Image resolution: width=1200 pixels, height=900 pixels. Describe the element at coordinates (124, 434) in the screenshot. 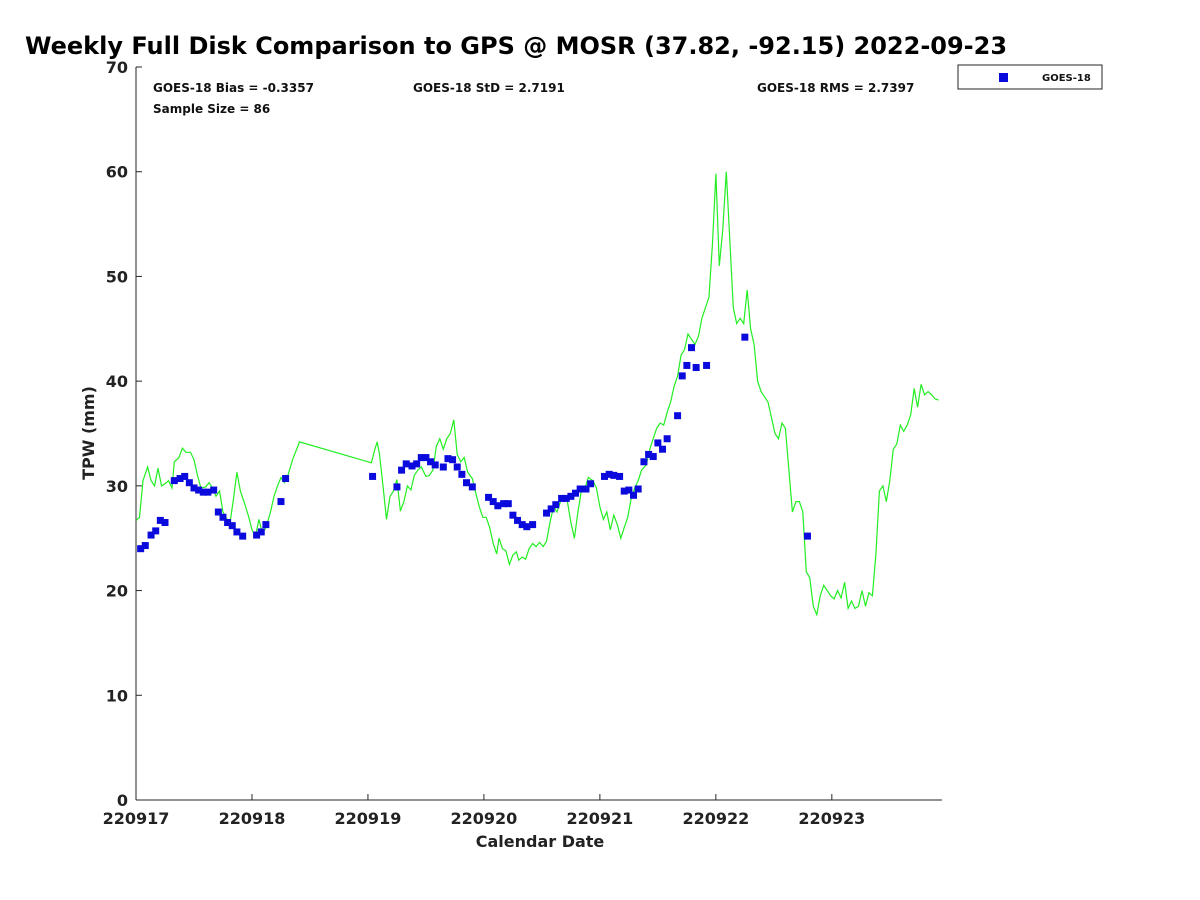

I see `y-axis-ticks: 0 10 20 30 40 50 60 70` at that location.